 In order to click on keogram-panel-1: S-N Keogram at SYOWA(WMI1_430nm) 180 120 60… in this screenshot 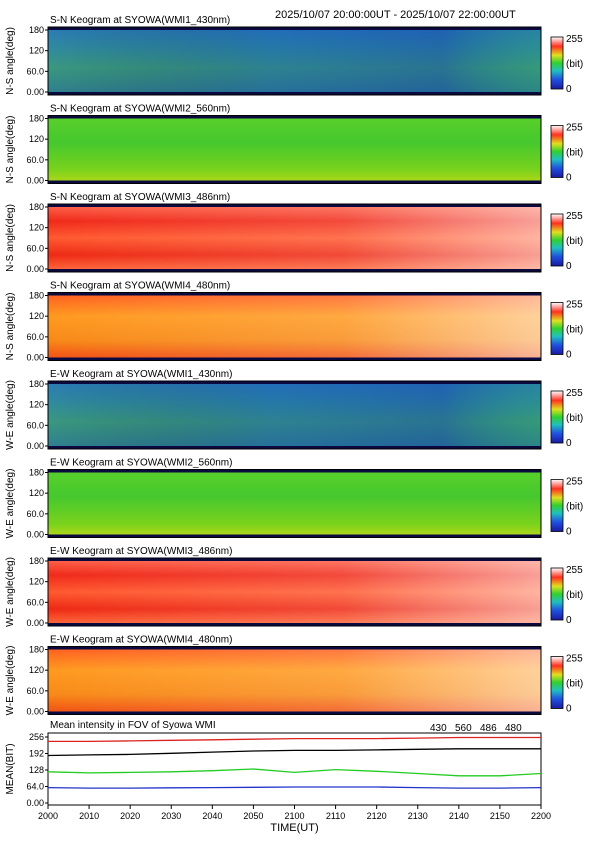, I will do `click(294, 56)`.